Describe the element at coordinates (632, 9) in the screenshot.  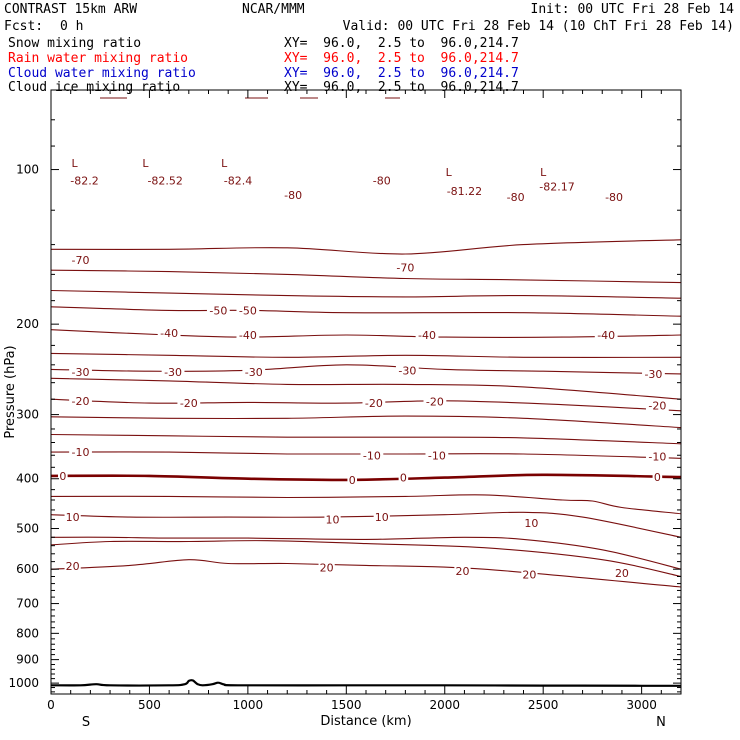
I see `init-time: Init: 00 UTC Fri 28 Feb 14` at that location.